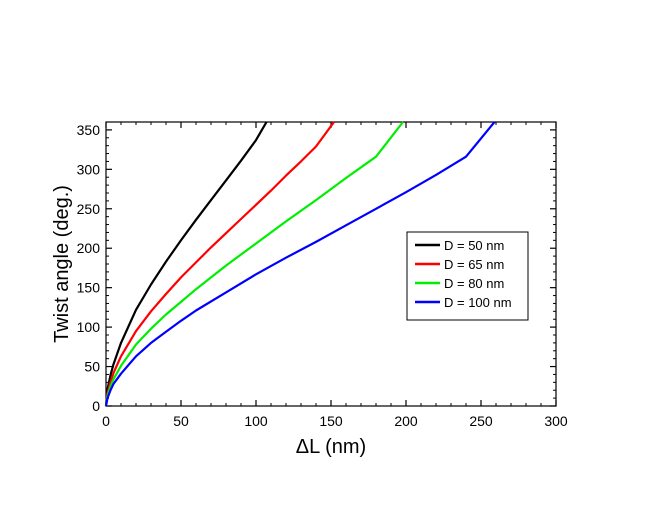 The width and height of the screenshot is (664, 520). Describe the element at coordinates (474, 283) in the screenshot. I see `legend-label-2: D = 80 nm` at that location.